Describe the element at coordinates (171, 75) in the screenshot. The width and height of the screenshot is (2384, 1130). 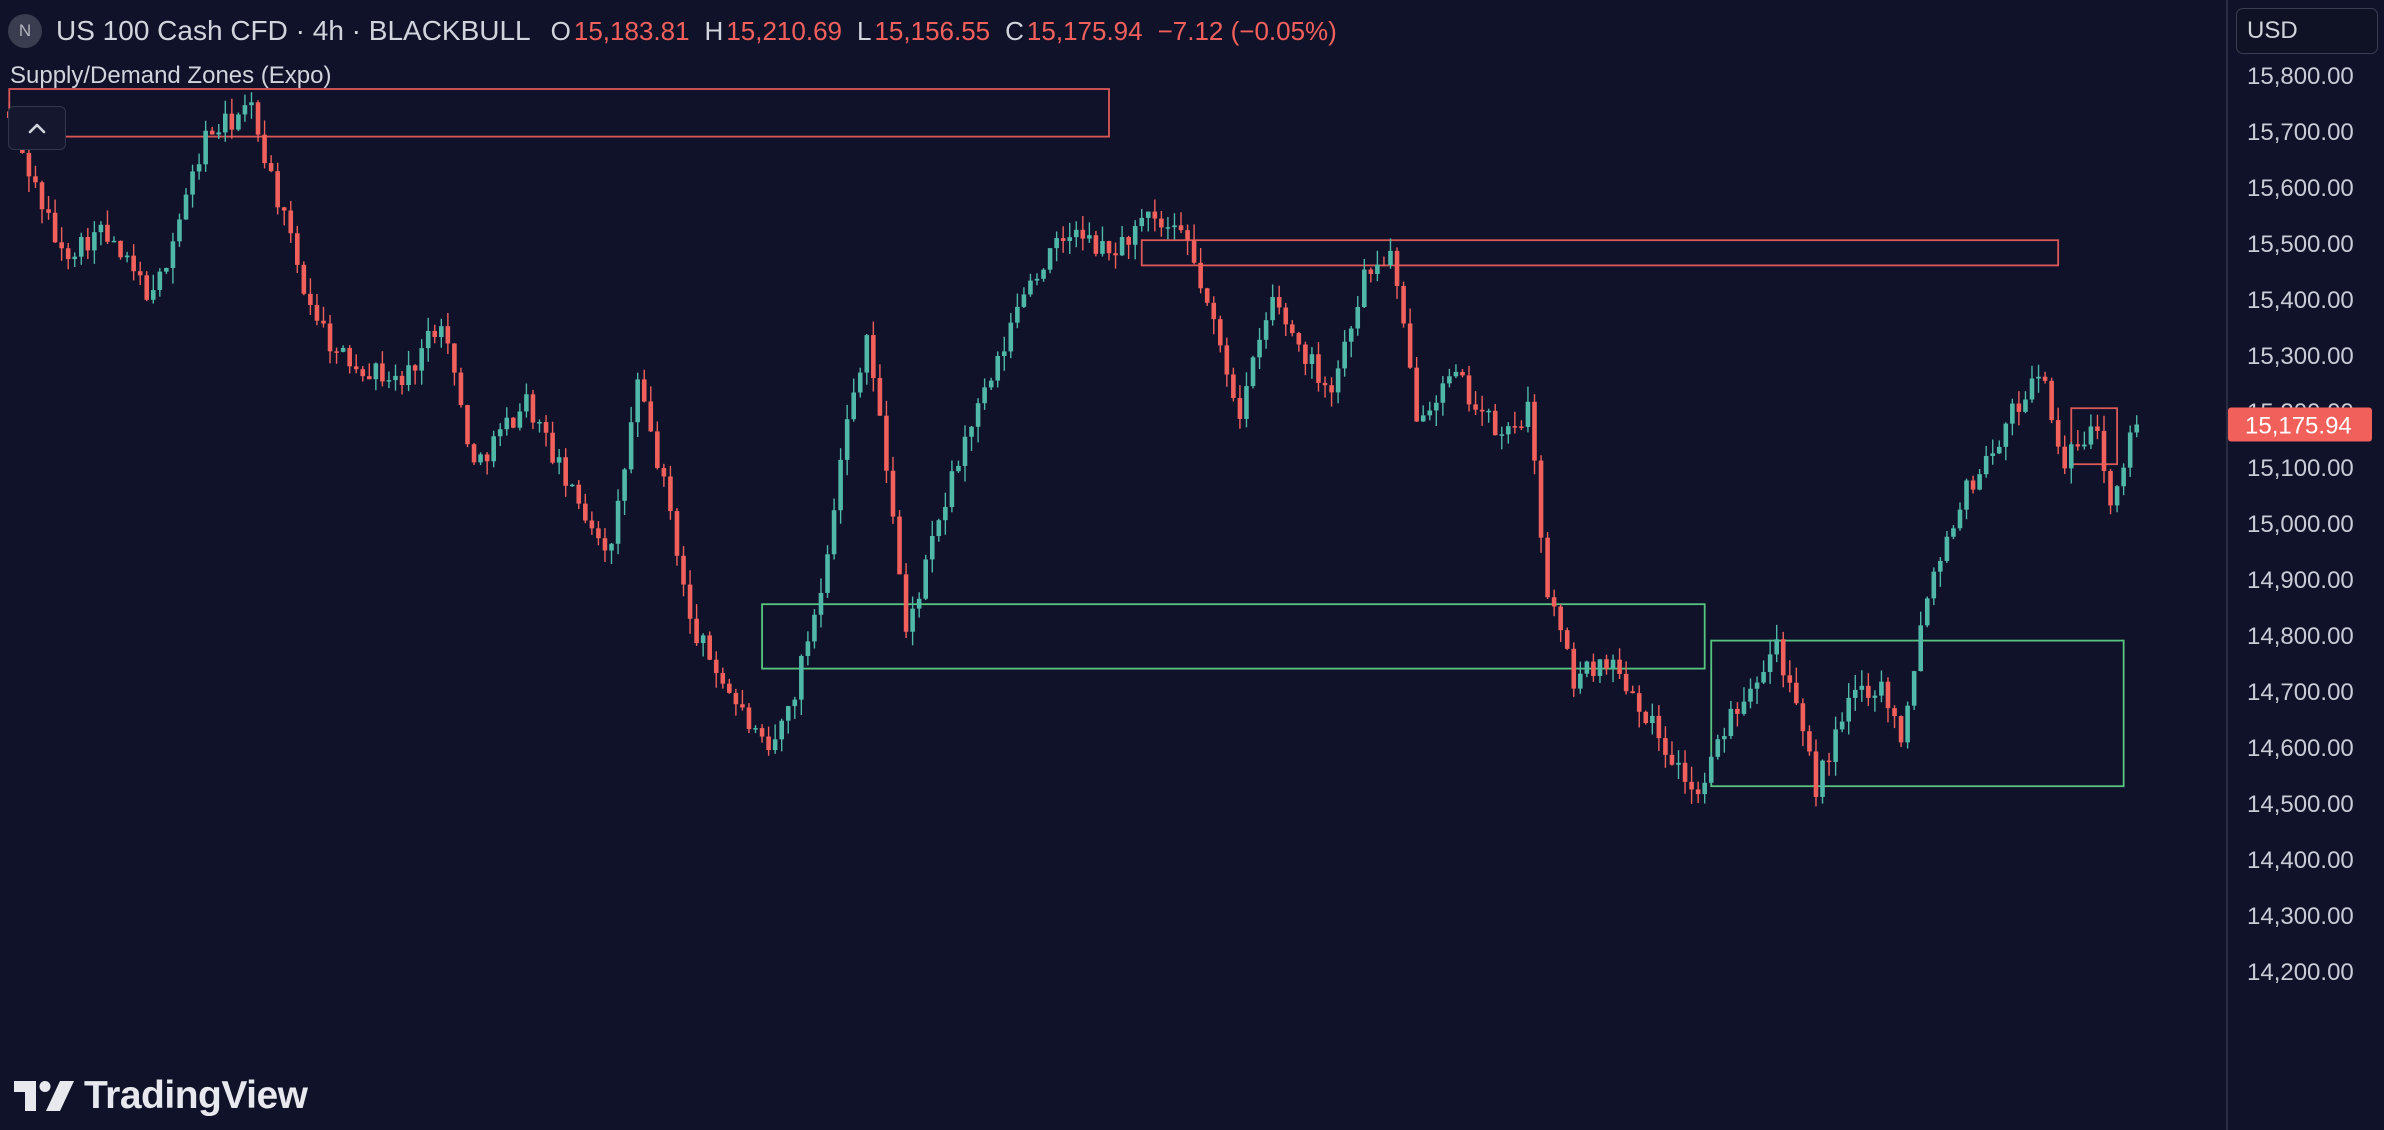
I see `indicator-label: Supply/Demand Zones (Expo)` at that location.